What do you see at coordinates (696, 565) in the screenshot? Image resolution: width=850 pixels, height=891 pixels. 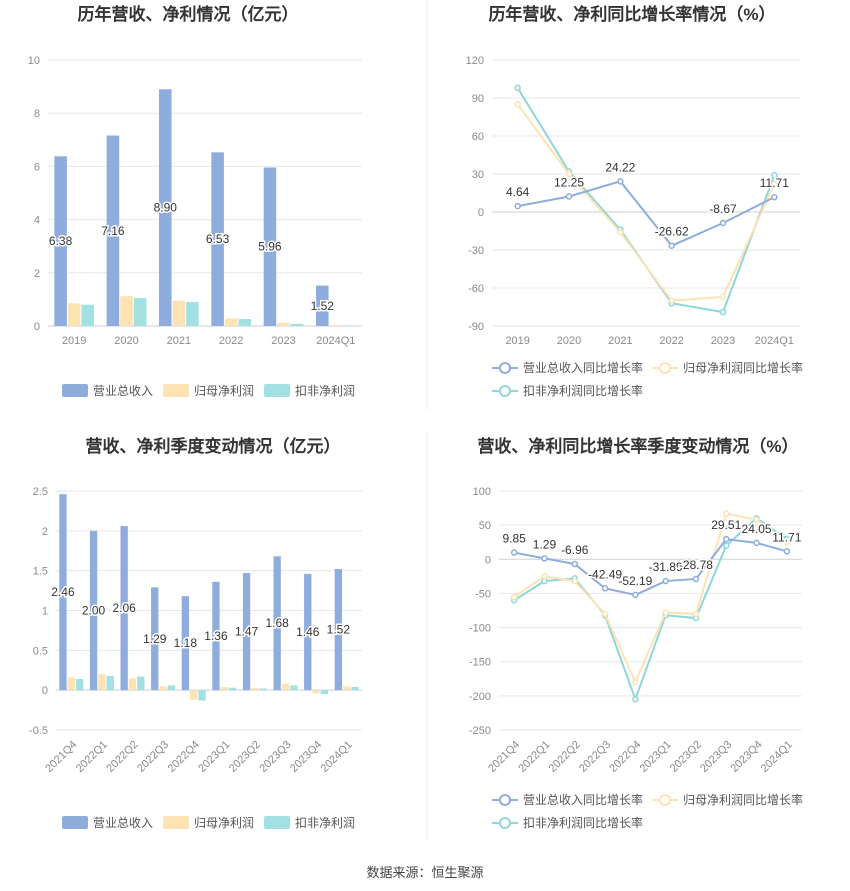 I see `quarter-line-data-label: -28.78` at bounding box center [696, 565].